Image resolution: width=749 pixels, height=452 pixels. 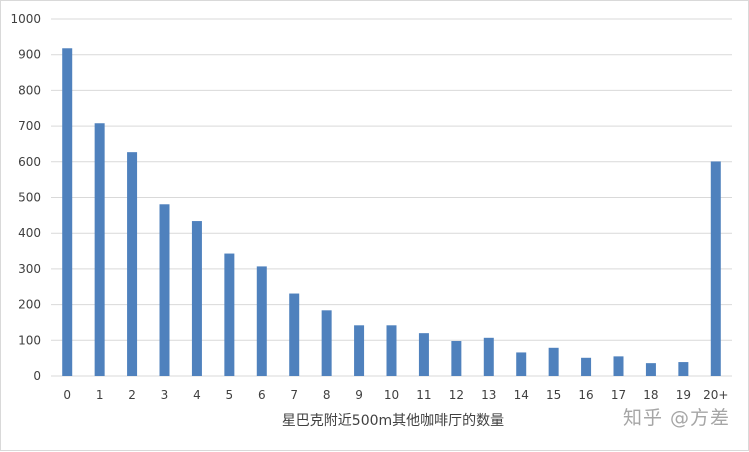 I want to click on x-tick-label: 6, so click(x=262, y=395).